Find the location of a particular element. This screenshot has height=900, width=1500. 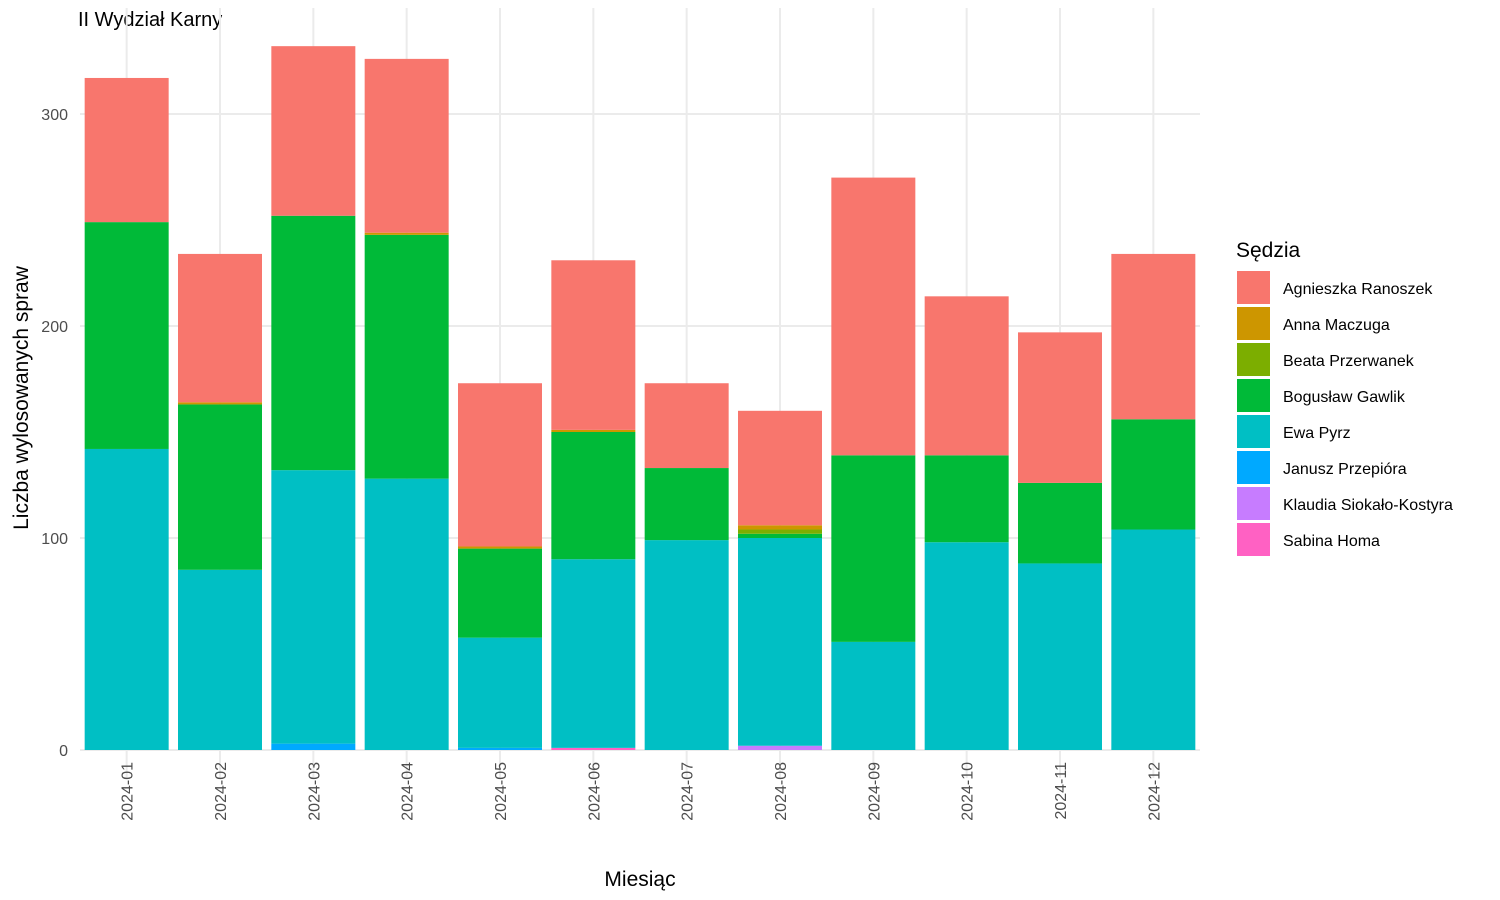

x-tick-label: 2024-05 is located at coordinates (501, 791).